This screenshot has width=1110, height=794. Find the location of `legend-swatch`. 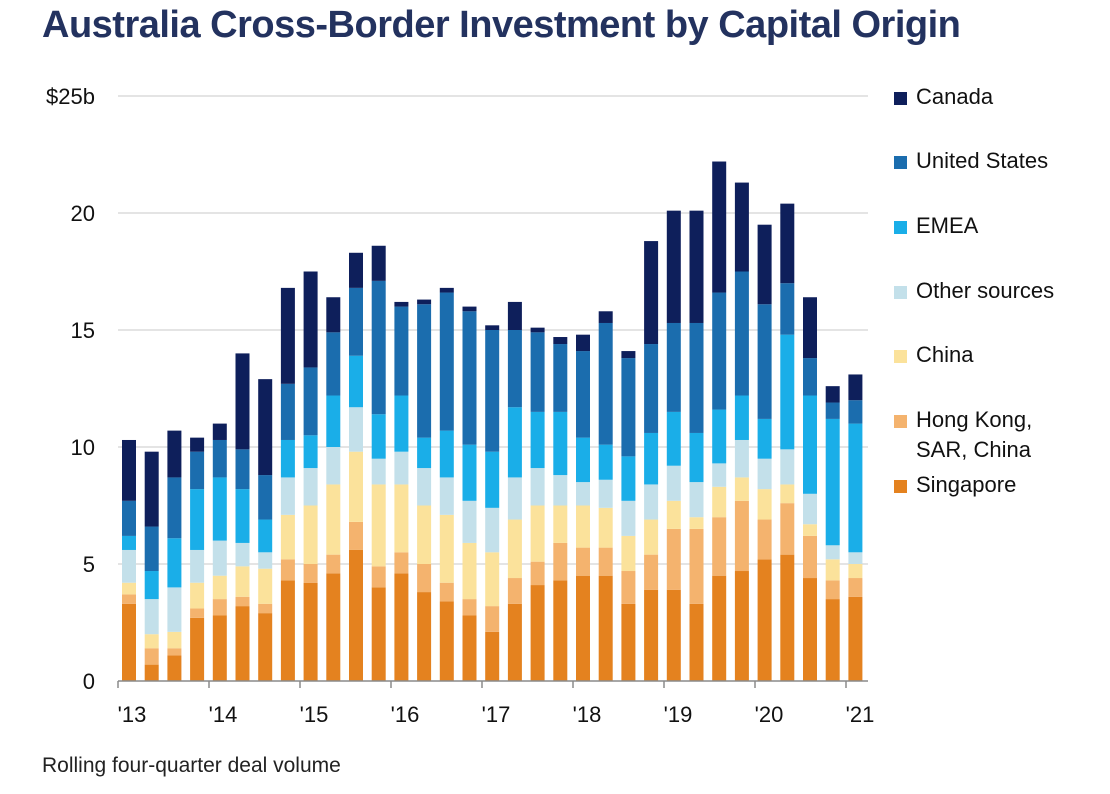

legend-swatch is located at coordinates (900, 162).